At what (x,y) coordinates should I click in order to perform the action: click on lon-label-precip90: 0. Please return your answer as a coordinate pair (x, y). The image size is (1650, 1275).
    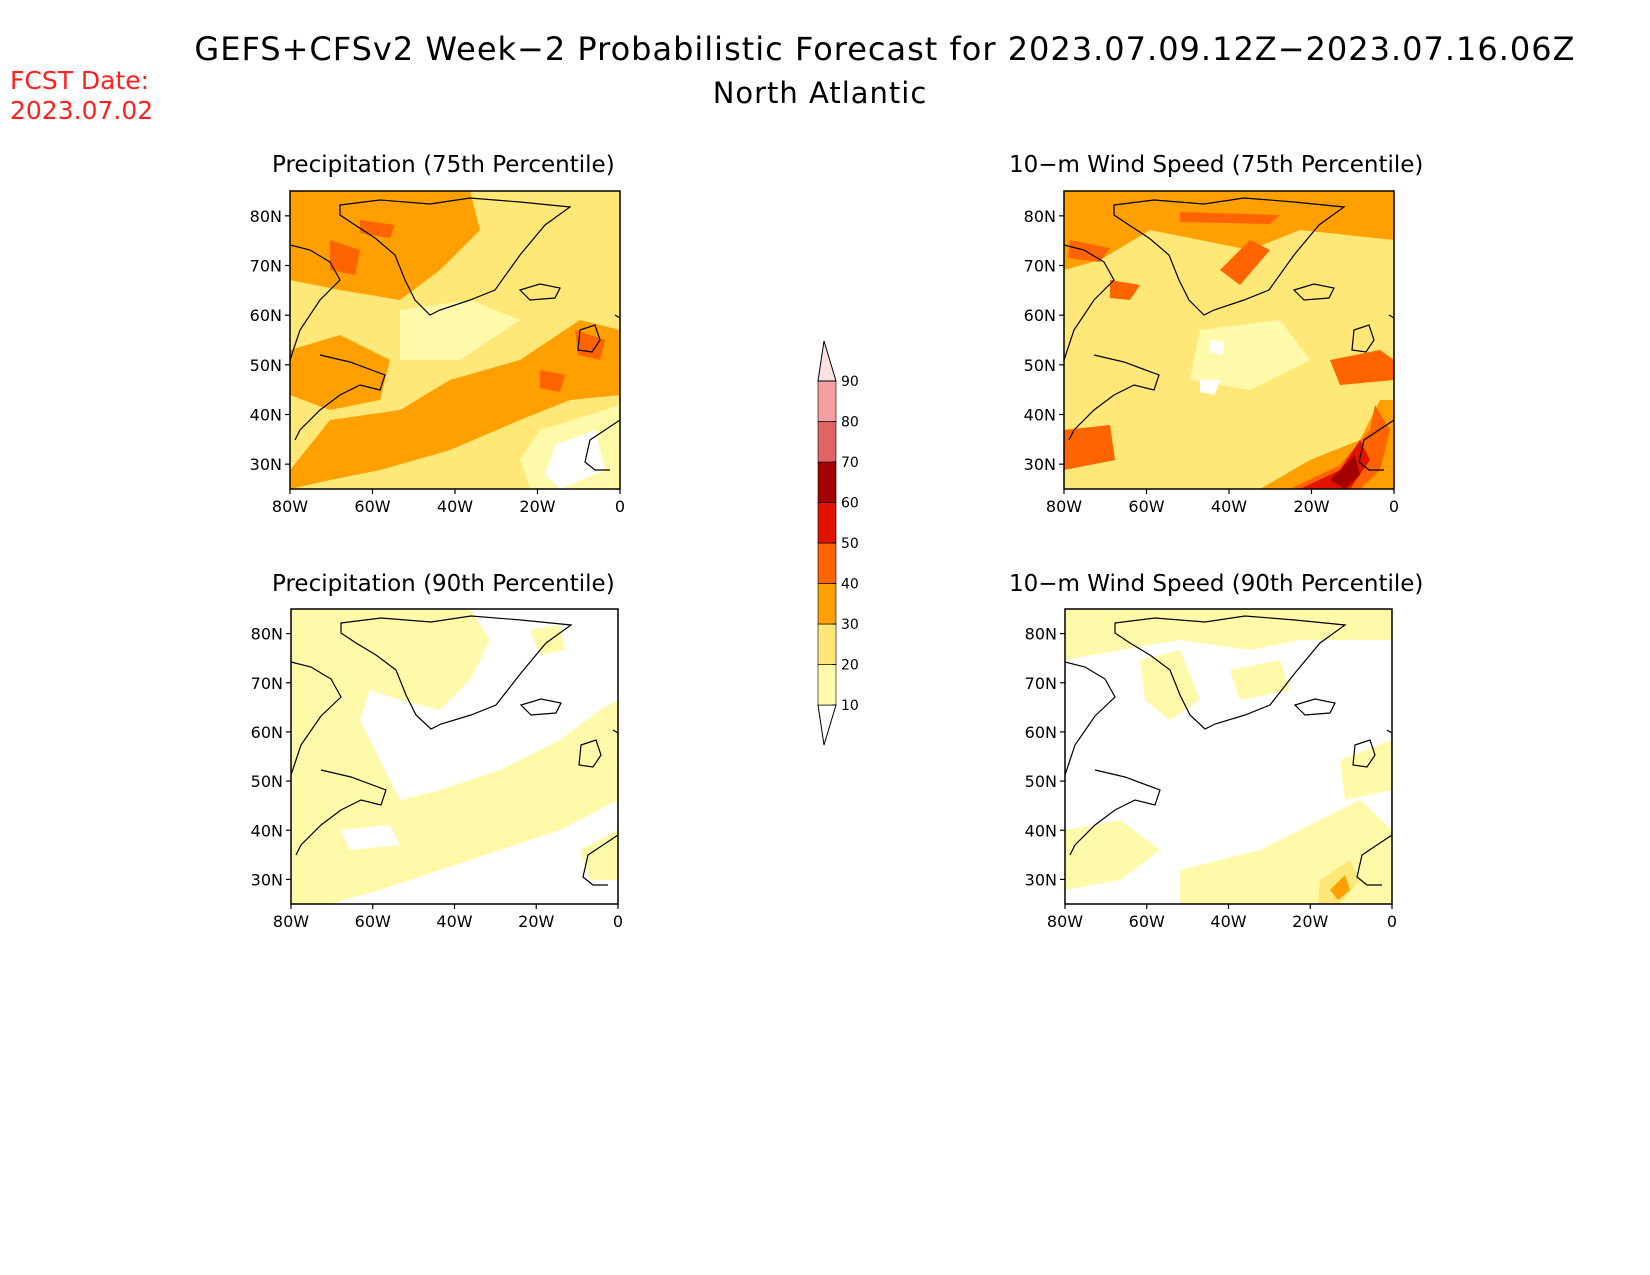
    Looking at the image, I should click on (618, 921).